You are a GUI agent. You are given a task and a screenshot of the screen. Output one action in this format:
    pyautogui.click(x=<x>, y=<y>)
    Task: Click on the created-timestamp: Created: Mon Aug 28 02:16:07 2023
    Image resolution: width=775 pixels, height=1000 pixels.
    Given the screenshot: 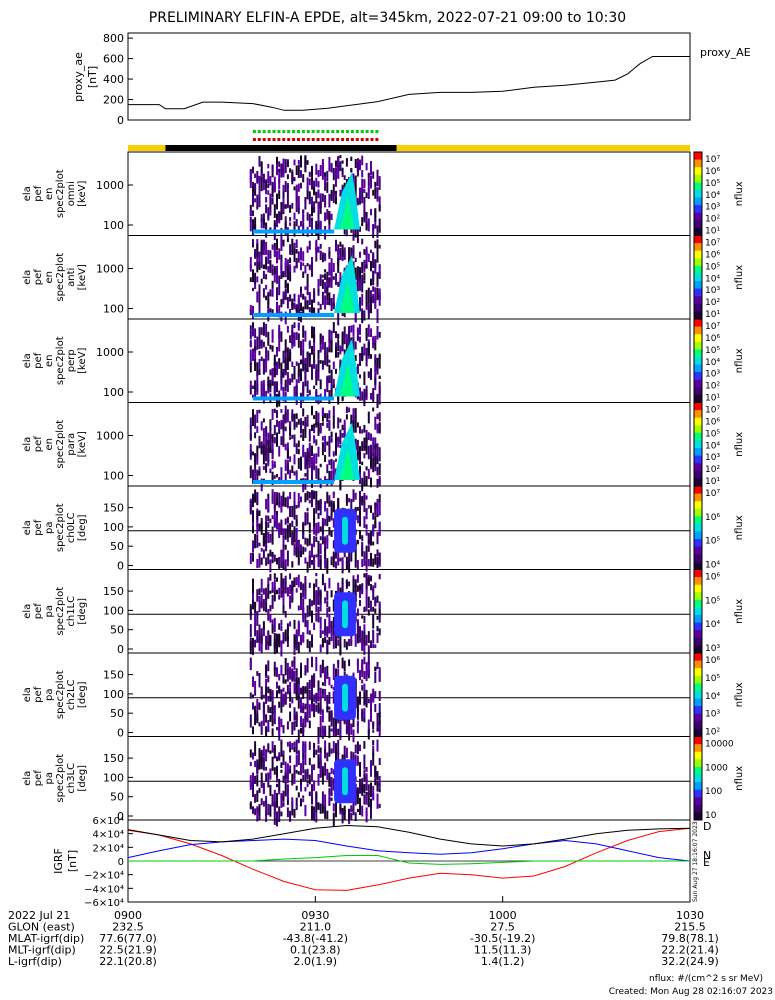 What is the action you would take?
    pyautogui.click(x=690, y=992)
    